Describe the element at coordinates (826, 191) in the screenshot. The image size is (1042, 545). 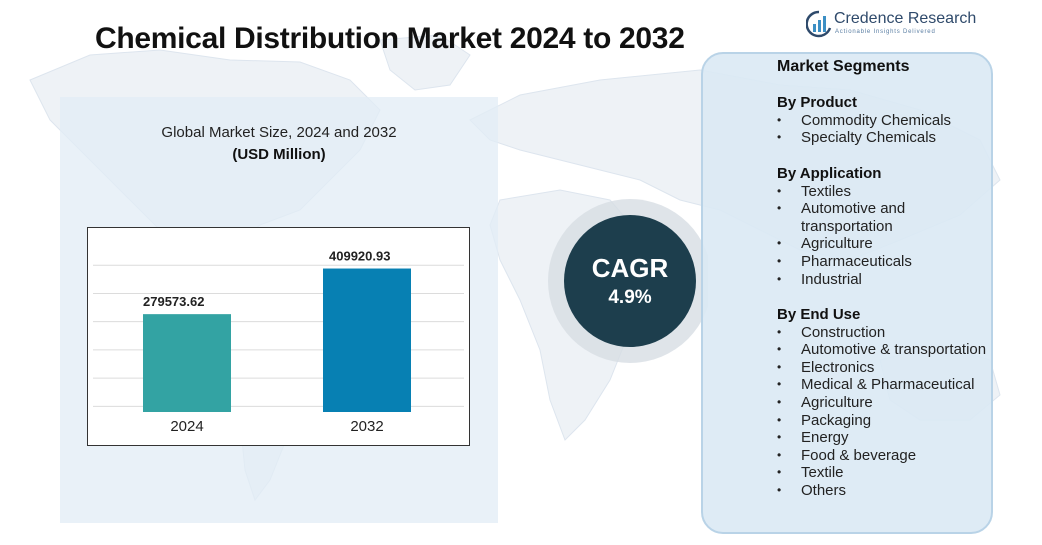
I see `segment-item-label: Textiles` at that location.